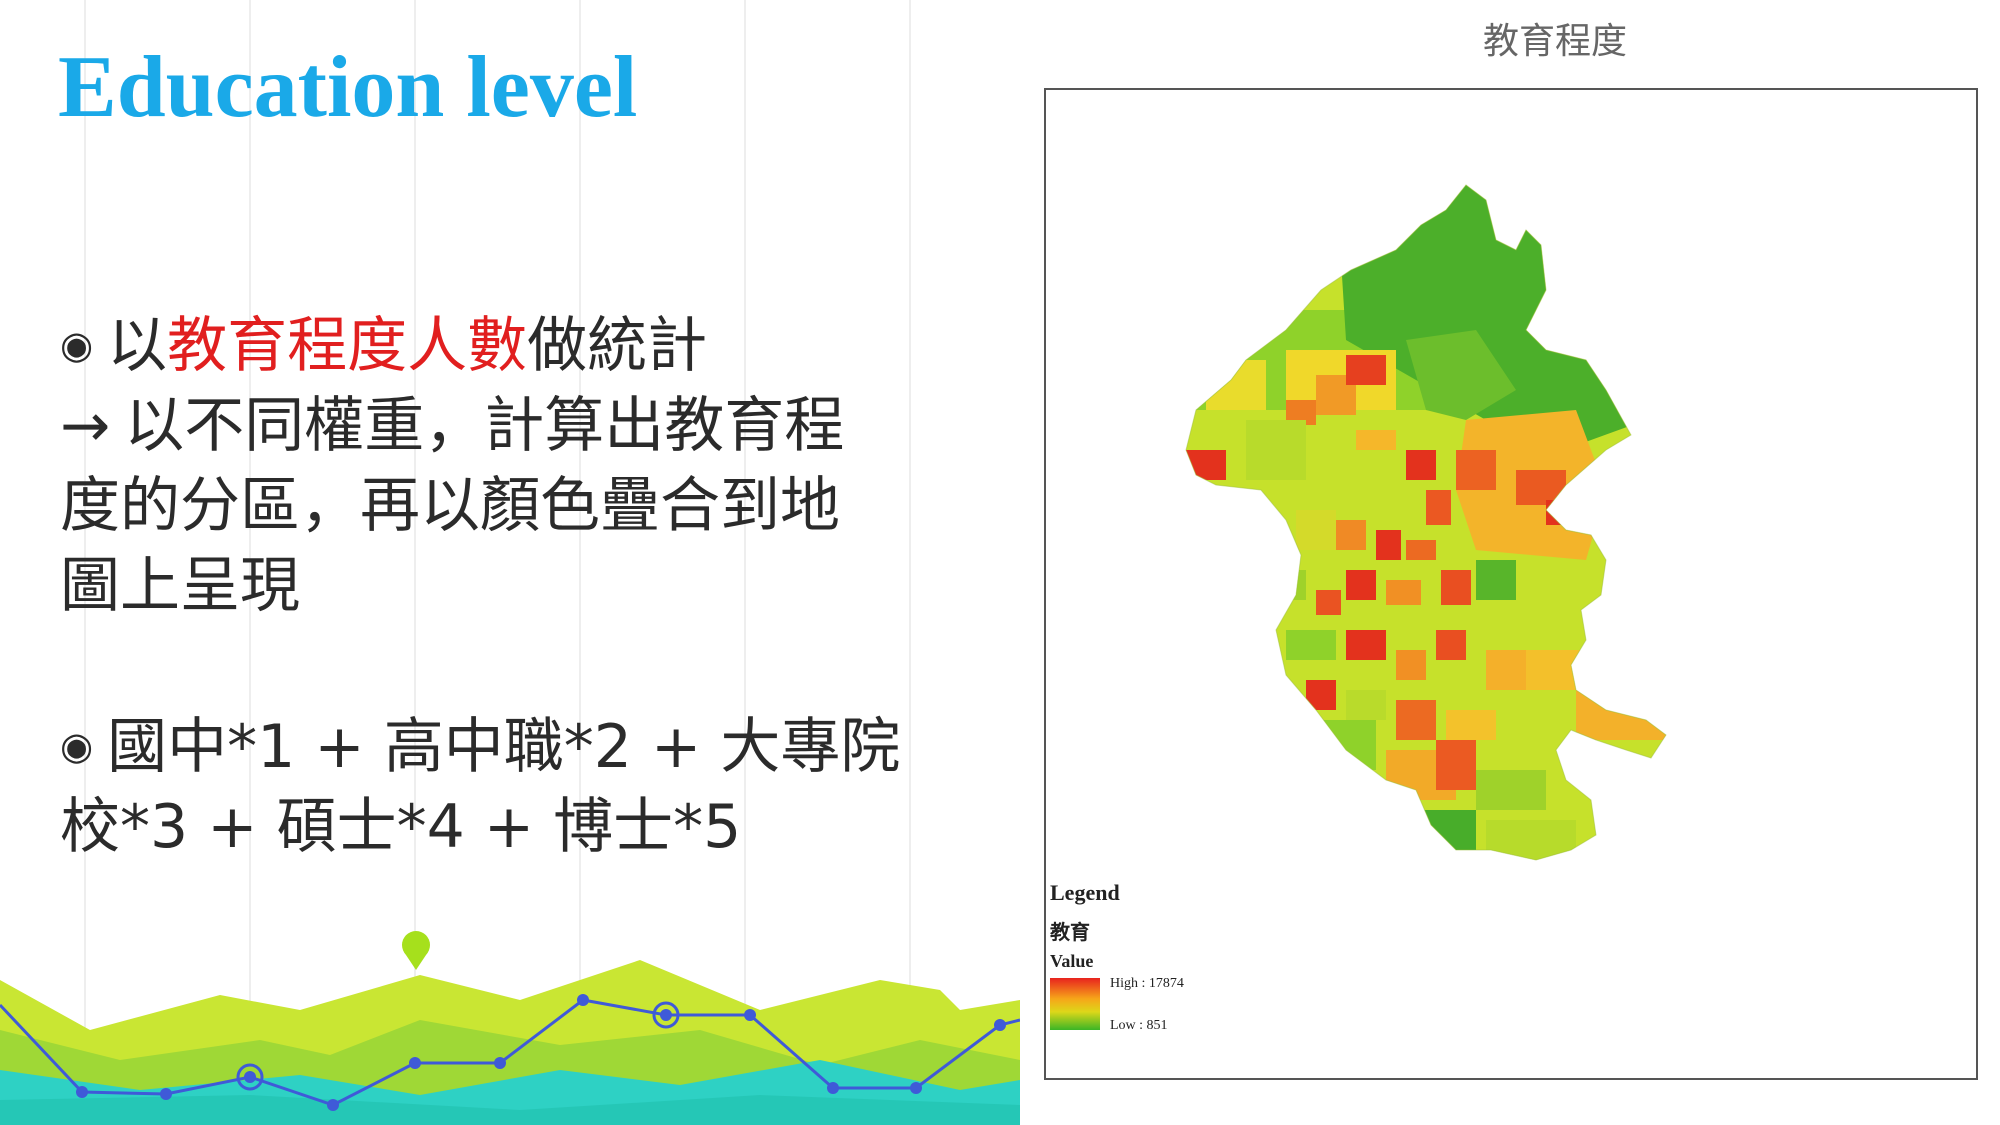 Image resolution: width=2000 pixels, height=1125 pixels. I want to click on map-title: 教育程度, so click(1554, 41).